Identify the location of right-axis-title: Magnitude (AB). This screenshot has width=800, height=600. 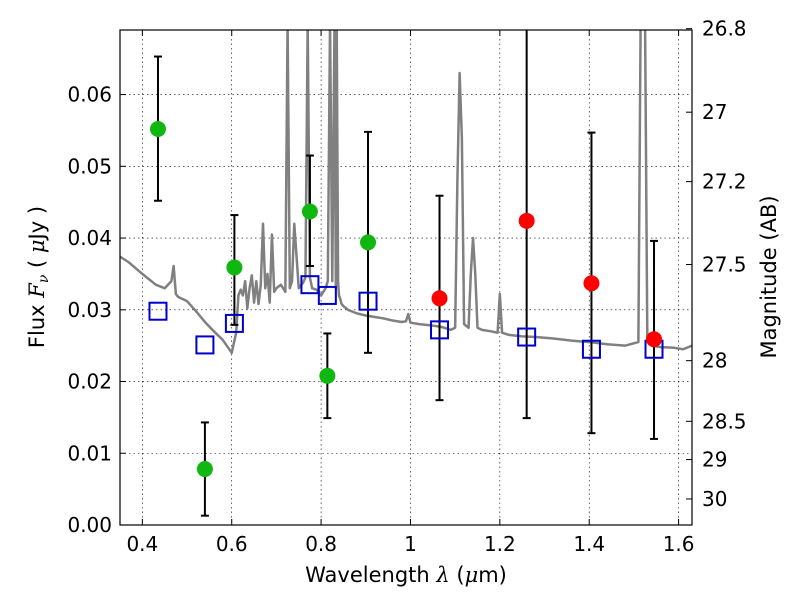
(769, 276).